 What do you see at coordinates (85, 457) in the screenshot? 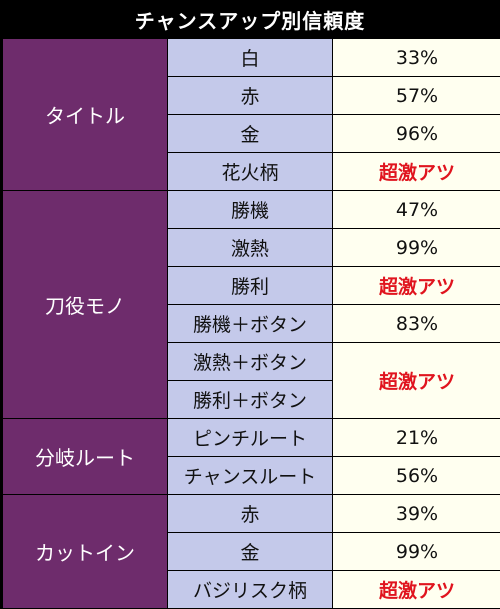
I see `group-label-route: 分岐ルート` at bounding box center [85, 457].